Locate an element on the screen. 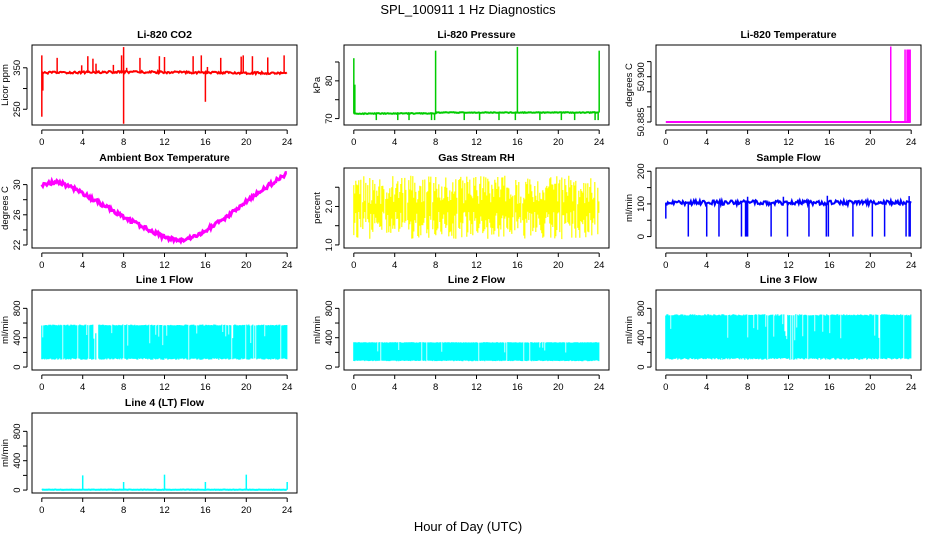 Image resolution: width=936 pixels, height=545 pixels. panel-title: Li-820 CO2 is located at coordinates (164, 35).